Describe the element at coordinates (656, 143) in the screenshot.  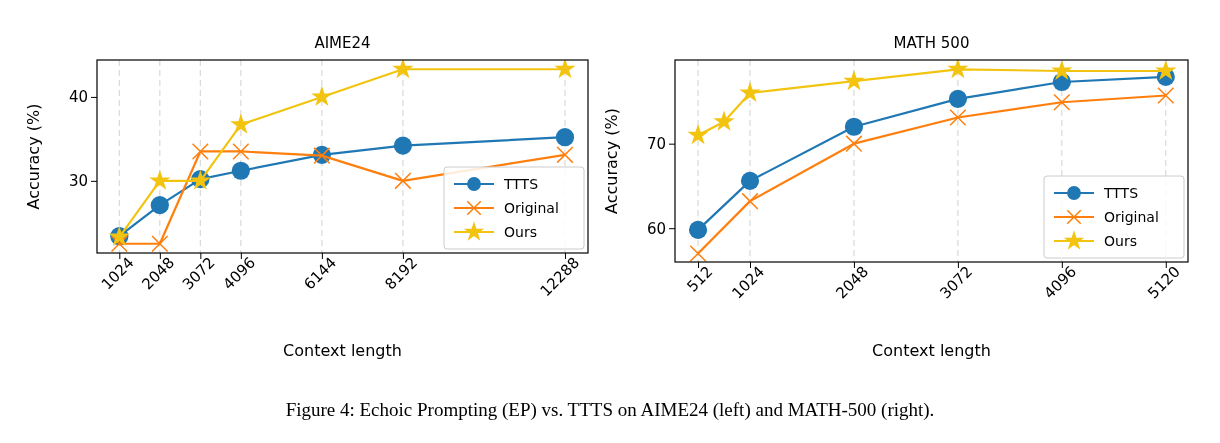
I see `y-tick-label: 70` at that location.